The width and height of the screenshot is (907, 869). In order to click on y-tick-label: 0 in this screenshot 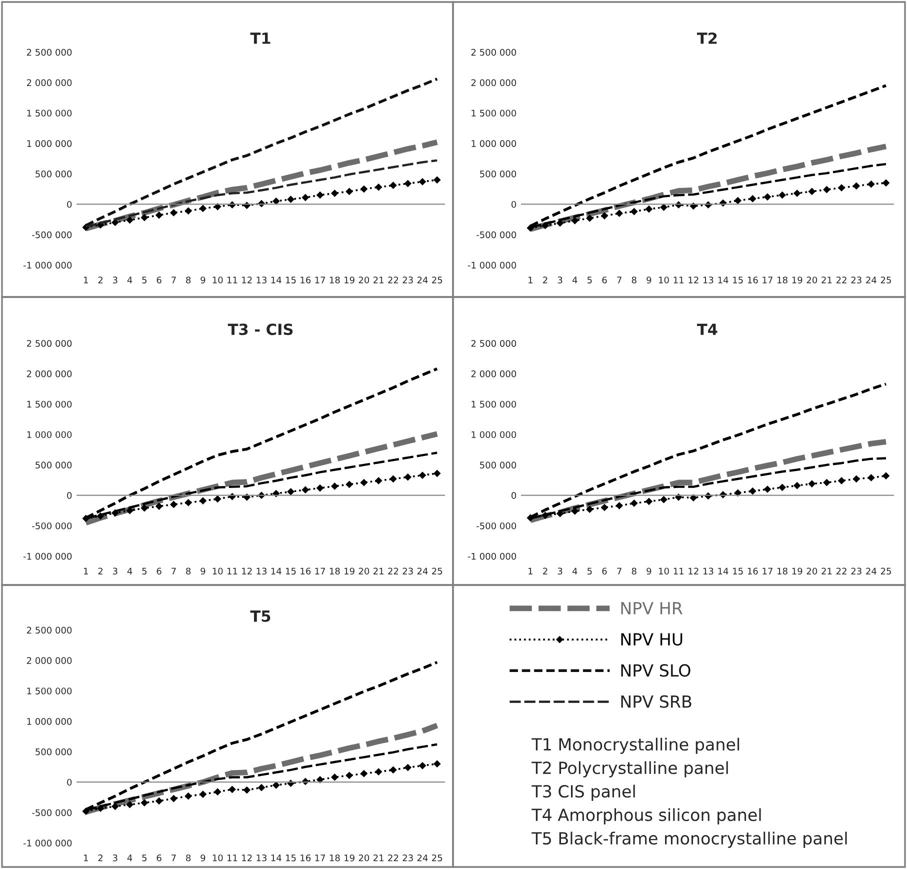, I will do `click(514, 204)`.